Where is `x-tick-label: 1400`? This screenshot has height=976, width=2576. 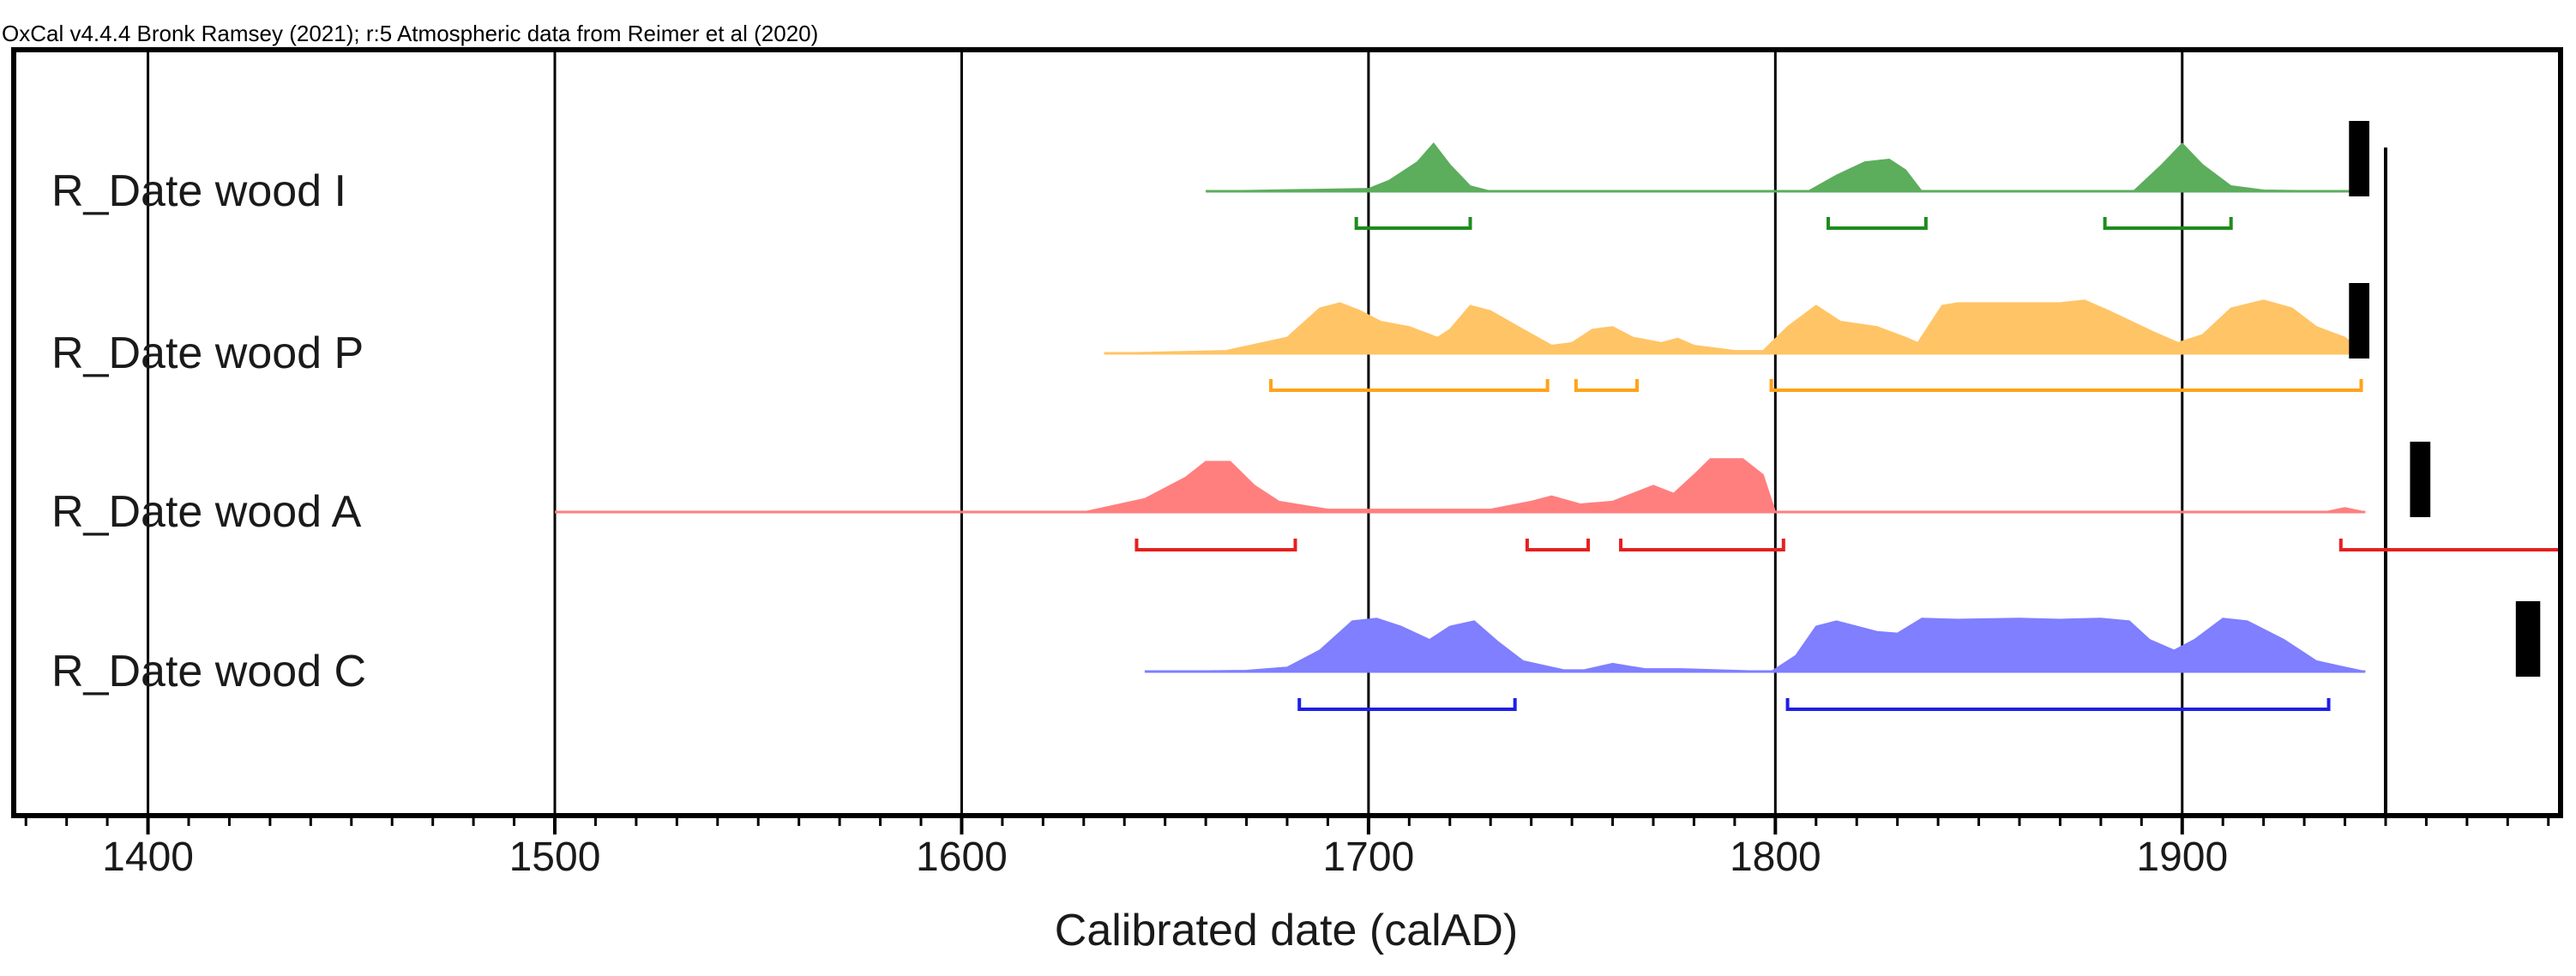 x-tick-label: 1400 is located at coordinates (148, 857).